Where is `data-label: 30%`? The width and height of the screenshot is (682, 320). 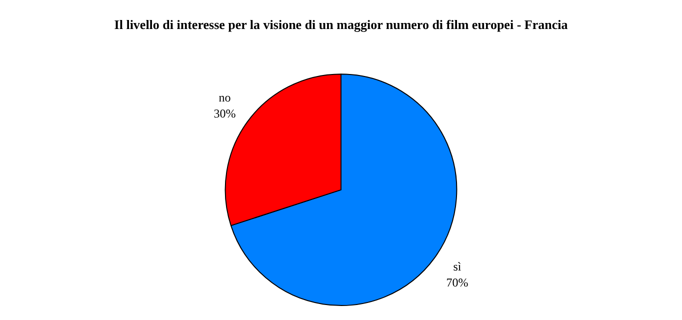 data-label: 30% is located at coordinates (225, 113).